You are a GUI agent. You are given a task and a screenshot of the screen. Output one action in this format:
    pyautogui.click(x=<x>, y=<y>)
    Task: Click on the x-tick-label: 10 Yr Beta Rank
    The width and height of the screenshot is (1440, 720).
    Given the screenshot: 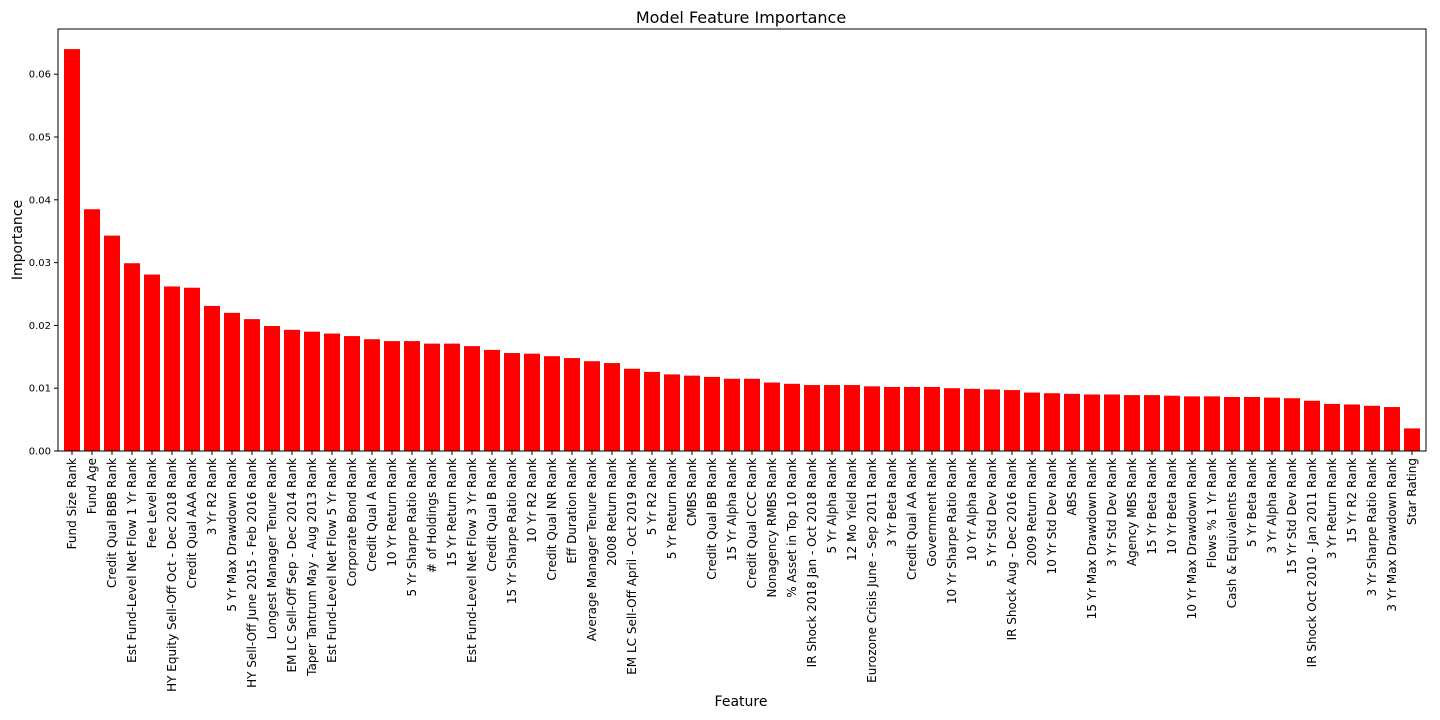 What is the action you would take?
    pyautogui.click(x=1172, y=506)
    